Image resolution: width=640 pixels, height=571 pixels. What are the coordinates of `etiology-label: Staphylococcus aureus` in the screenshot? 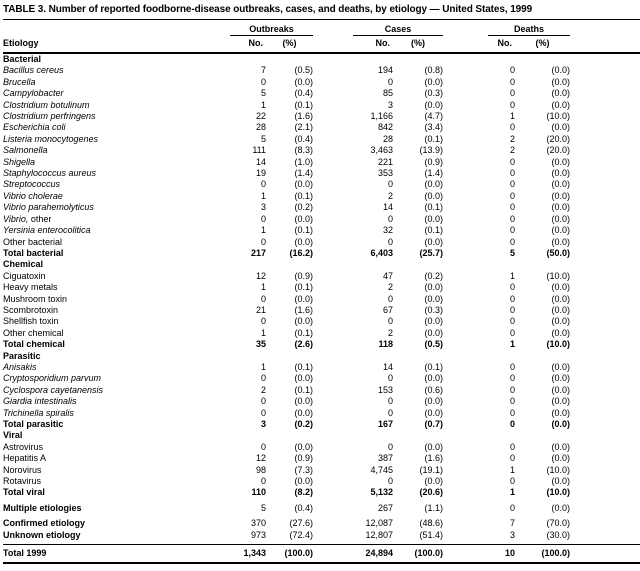 It's located at (50, 173).